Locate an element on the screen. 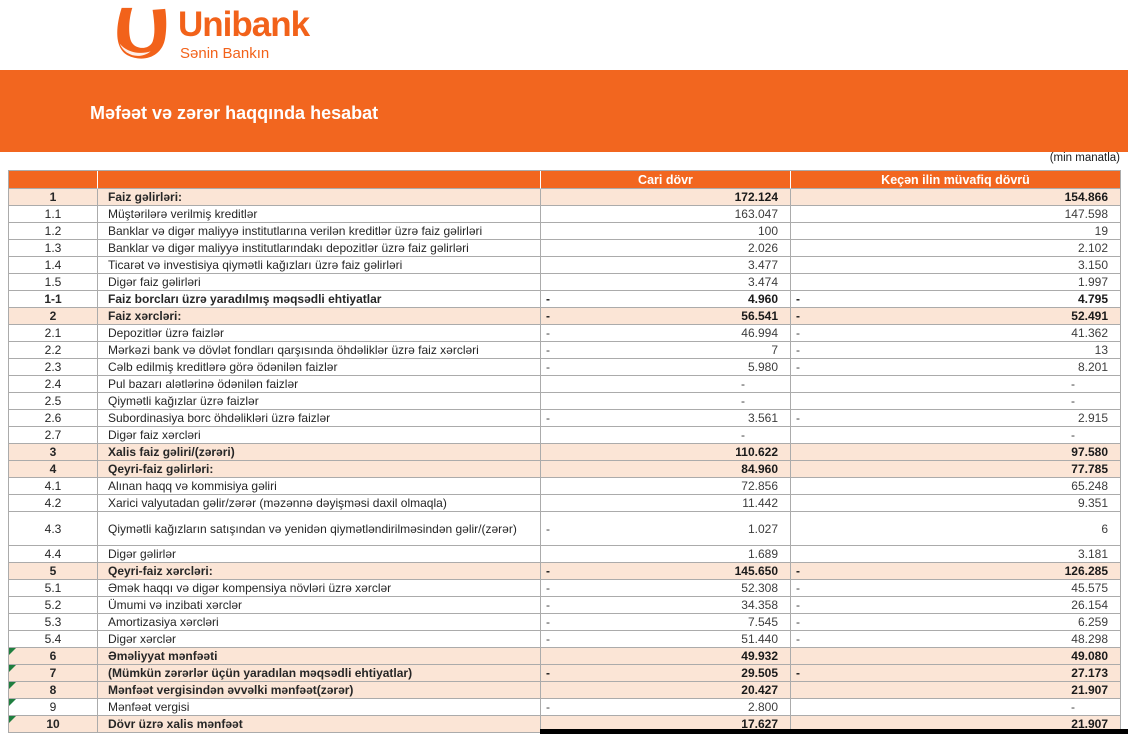 This screenshot has height=734, width=1128. current-value-cell: - 52.308 is located at coordinates (666, 588).